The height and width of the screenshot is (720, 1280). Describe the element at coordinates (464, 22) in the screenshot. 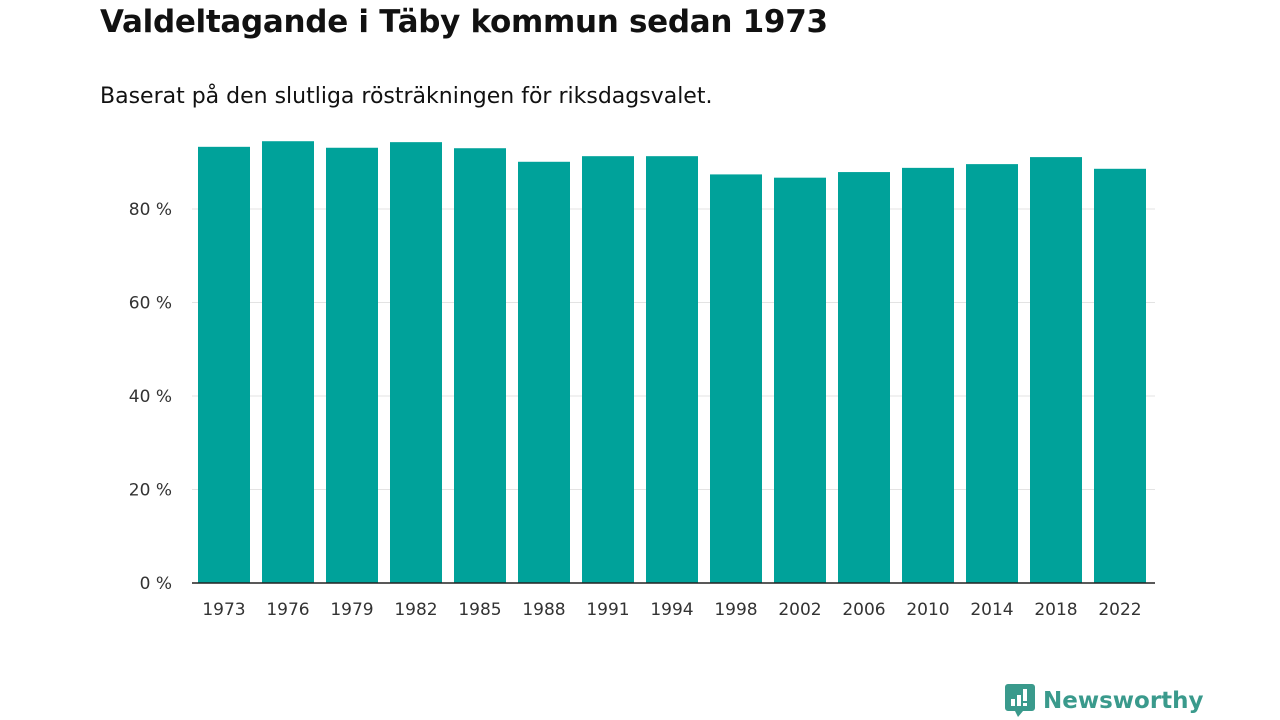

I see `chart-title: Valdeltagande i Täby kommun sedan 1973` at that location.